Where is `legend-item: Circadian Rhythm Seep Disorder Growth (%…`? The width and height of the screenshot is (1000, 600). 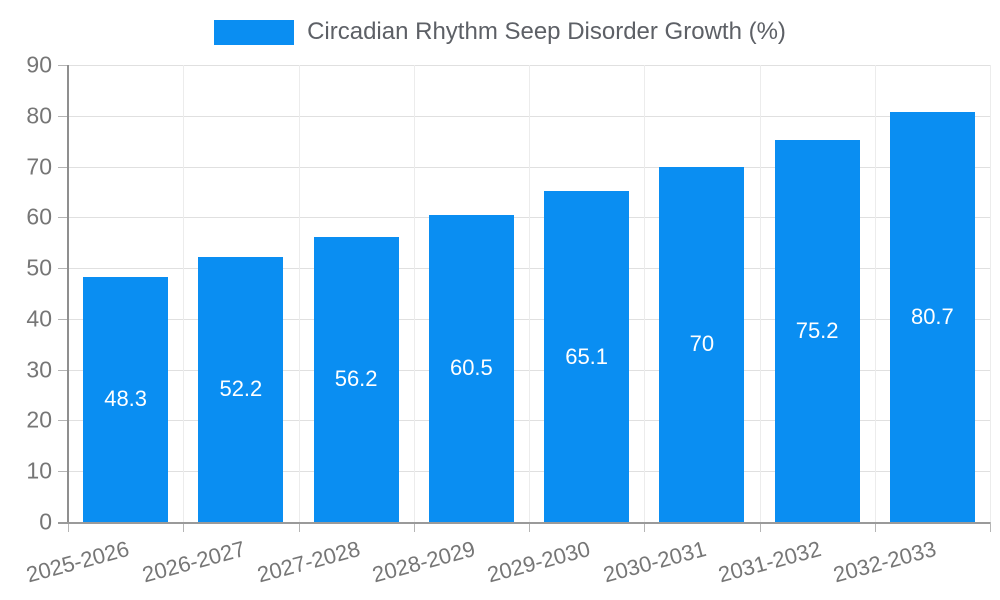 legend-item: Circadian Rhythm Seep Disorder Growth (%… is located at coordinates (500, 32).